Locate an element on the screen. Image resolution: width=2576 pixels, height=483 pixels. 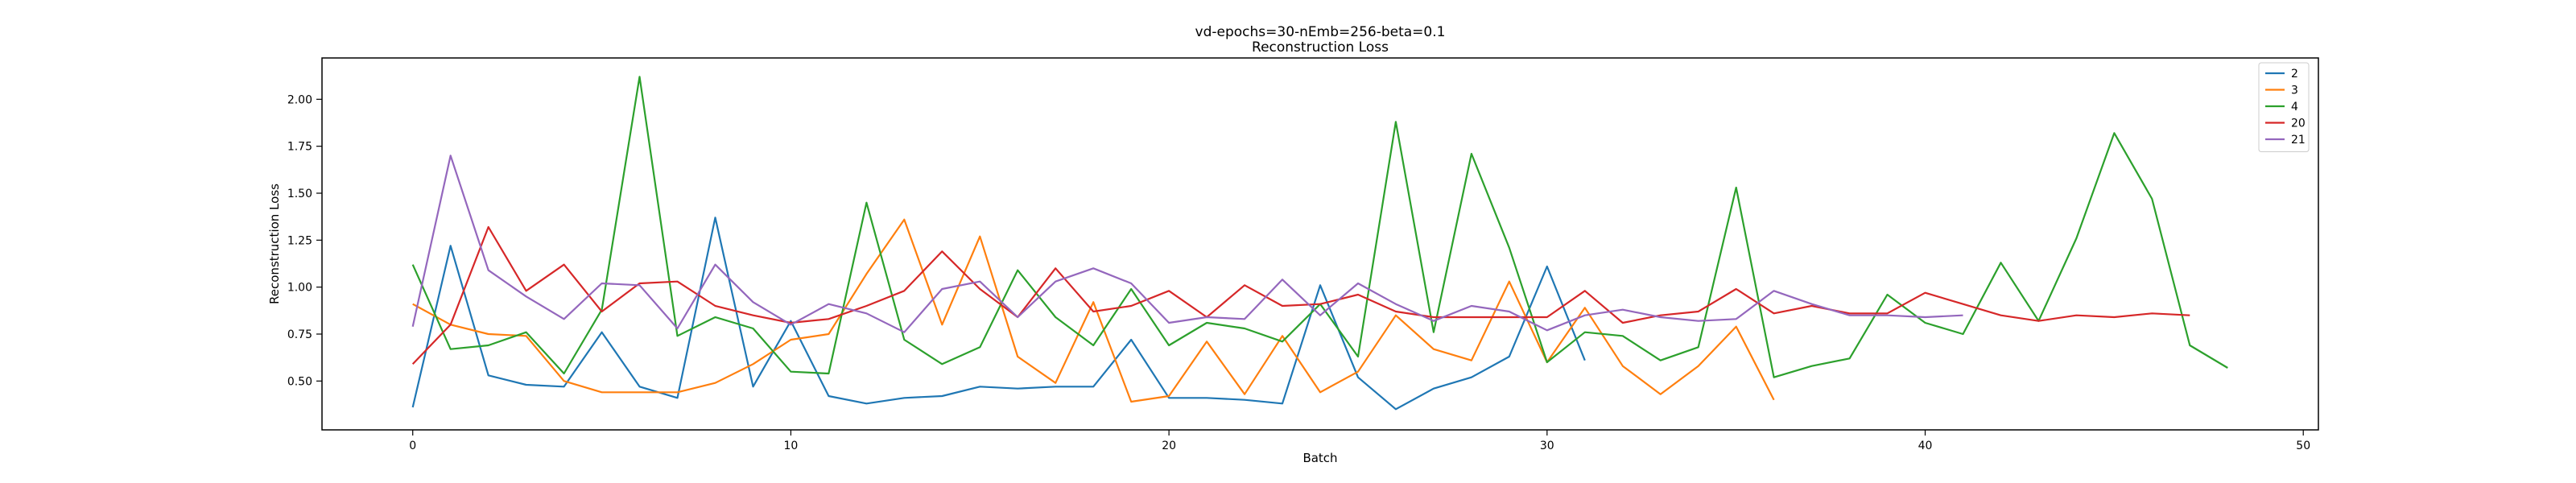
legend-label-2: 2 is located at coordinates (2294, 74).